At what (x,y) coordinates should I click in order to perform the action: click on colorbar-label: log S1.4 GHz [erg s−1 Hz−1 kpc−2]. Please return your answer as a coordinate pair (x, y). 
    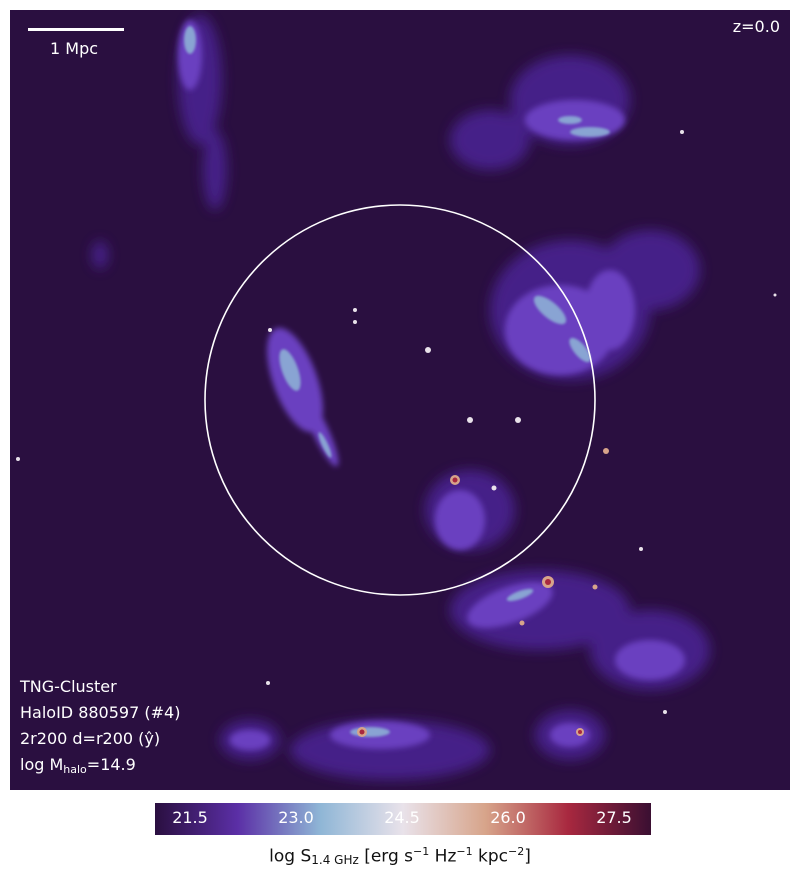
    Looking at the image, I should click on (400, 856).